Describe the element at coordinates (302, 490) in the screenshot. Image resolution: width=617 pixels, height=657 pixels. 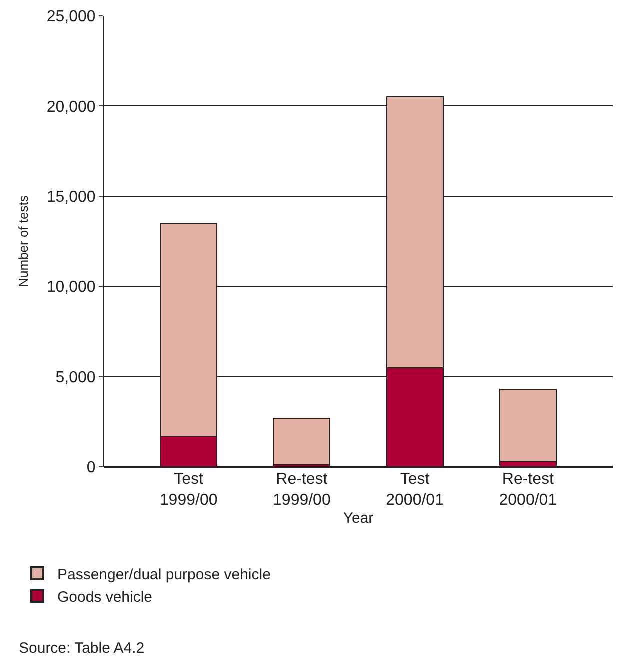
I see `x-tick-label: Re-test 1999/00` at that location.